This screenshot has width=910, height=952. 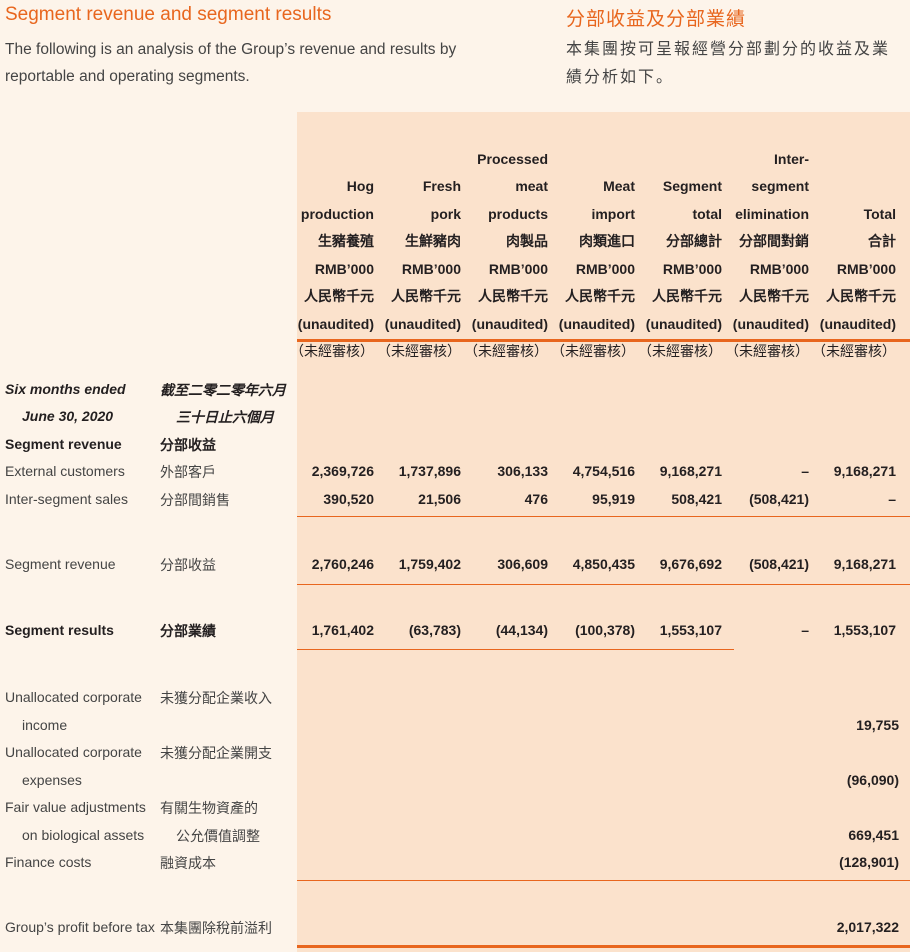 I want to click on table-cell: (63,783), so click(x=434, y=630).